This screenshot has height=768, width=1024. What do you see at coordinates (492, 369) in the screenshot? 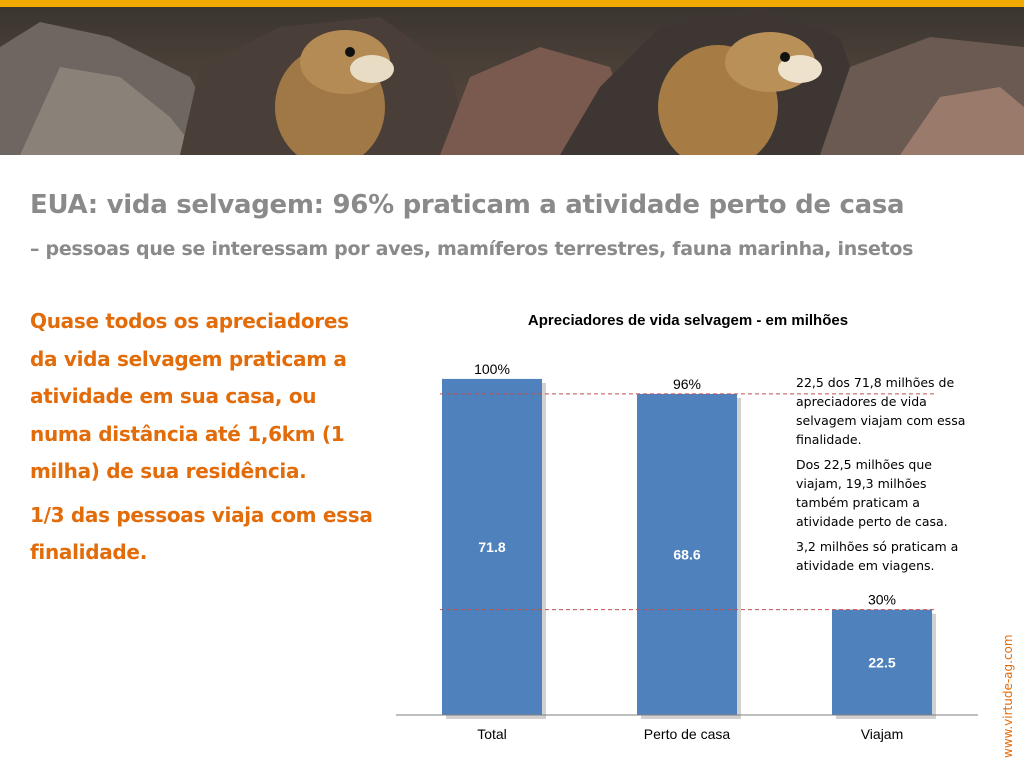
I see `percent-label-0: 100%` at bounding box center [492, 369].